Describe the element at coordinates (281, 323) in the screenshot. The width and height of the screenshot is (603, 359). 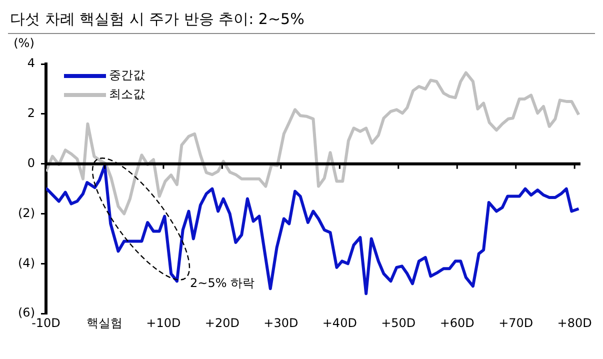
I see `x-tick-label: +30D` at that location.